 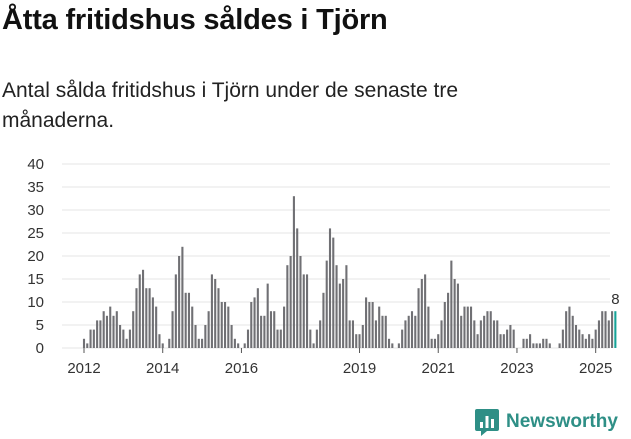 What do you see at coordinates (40, 325) in the screenshot?
I see `y-tick-label: 5` at bounding box center [40, 325].